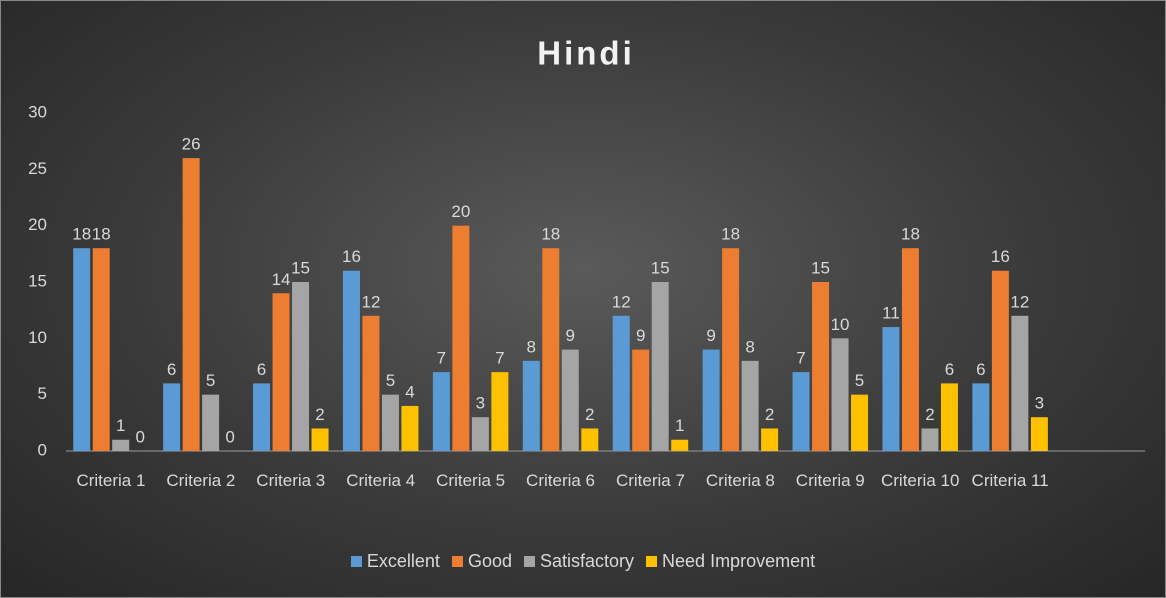  What do you see at coordinates (587, 561) in the screenshot?
I see `legend-label: Satisfactory` at bounding box center [587, 561].